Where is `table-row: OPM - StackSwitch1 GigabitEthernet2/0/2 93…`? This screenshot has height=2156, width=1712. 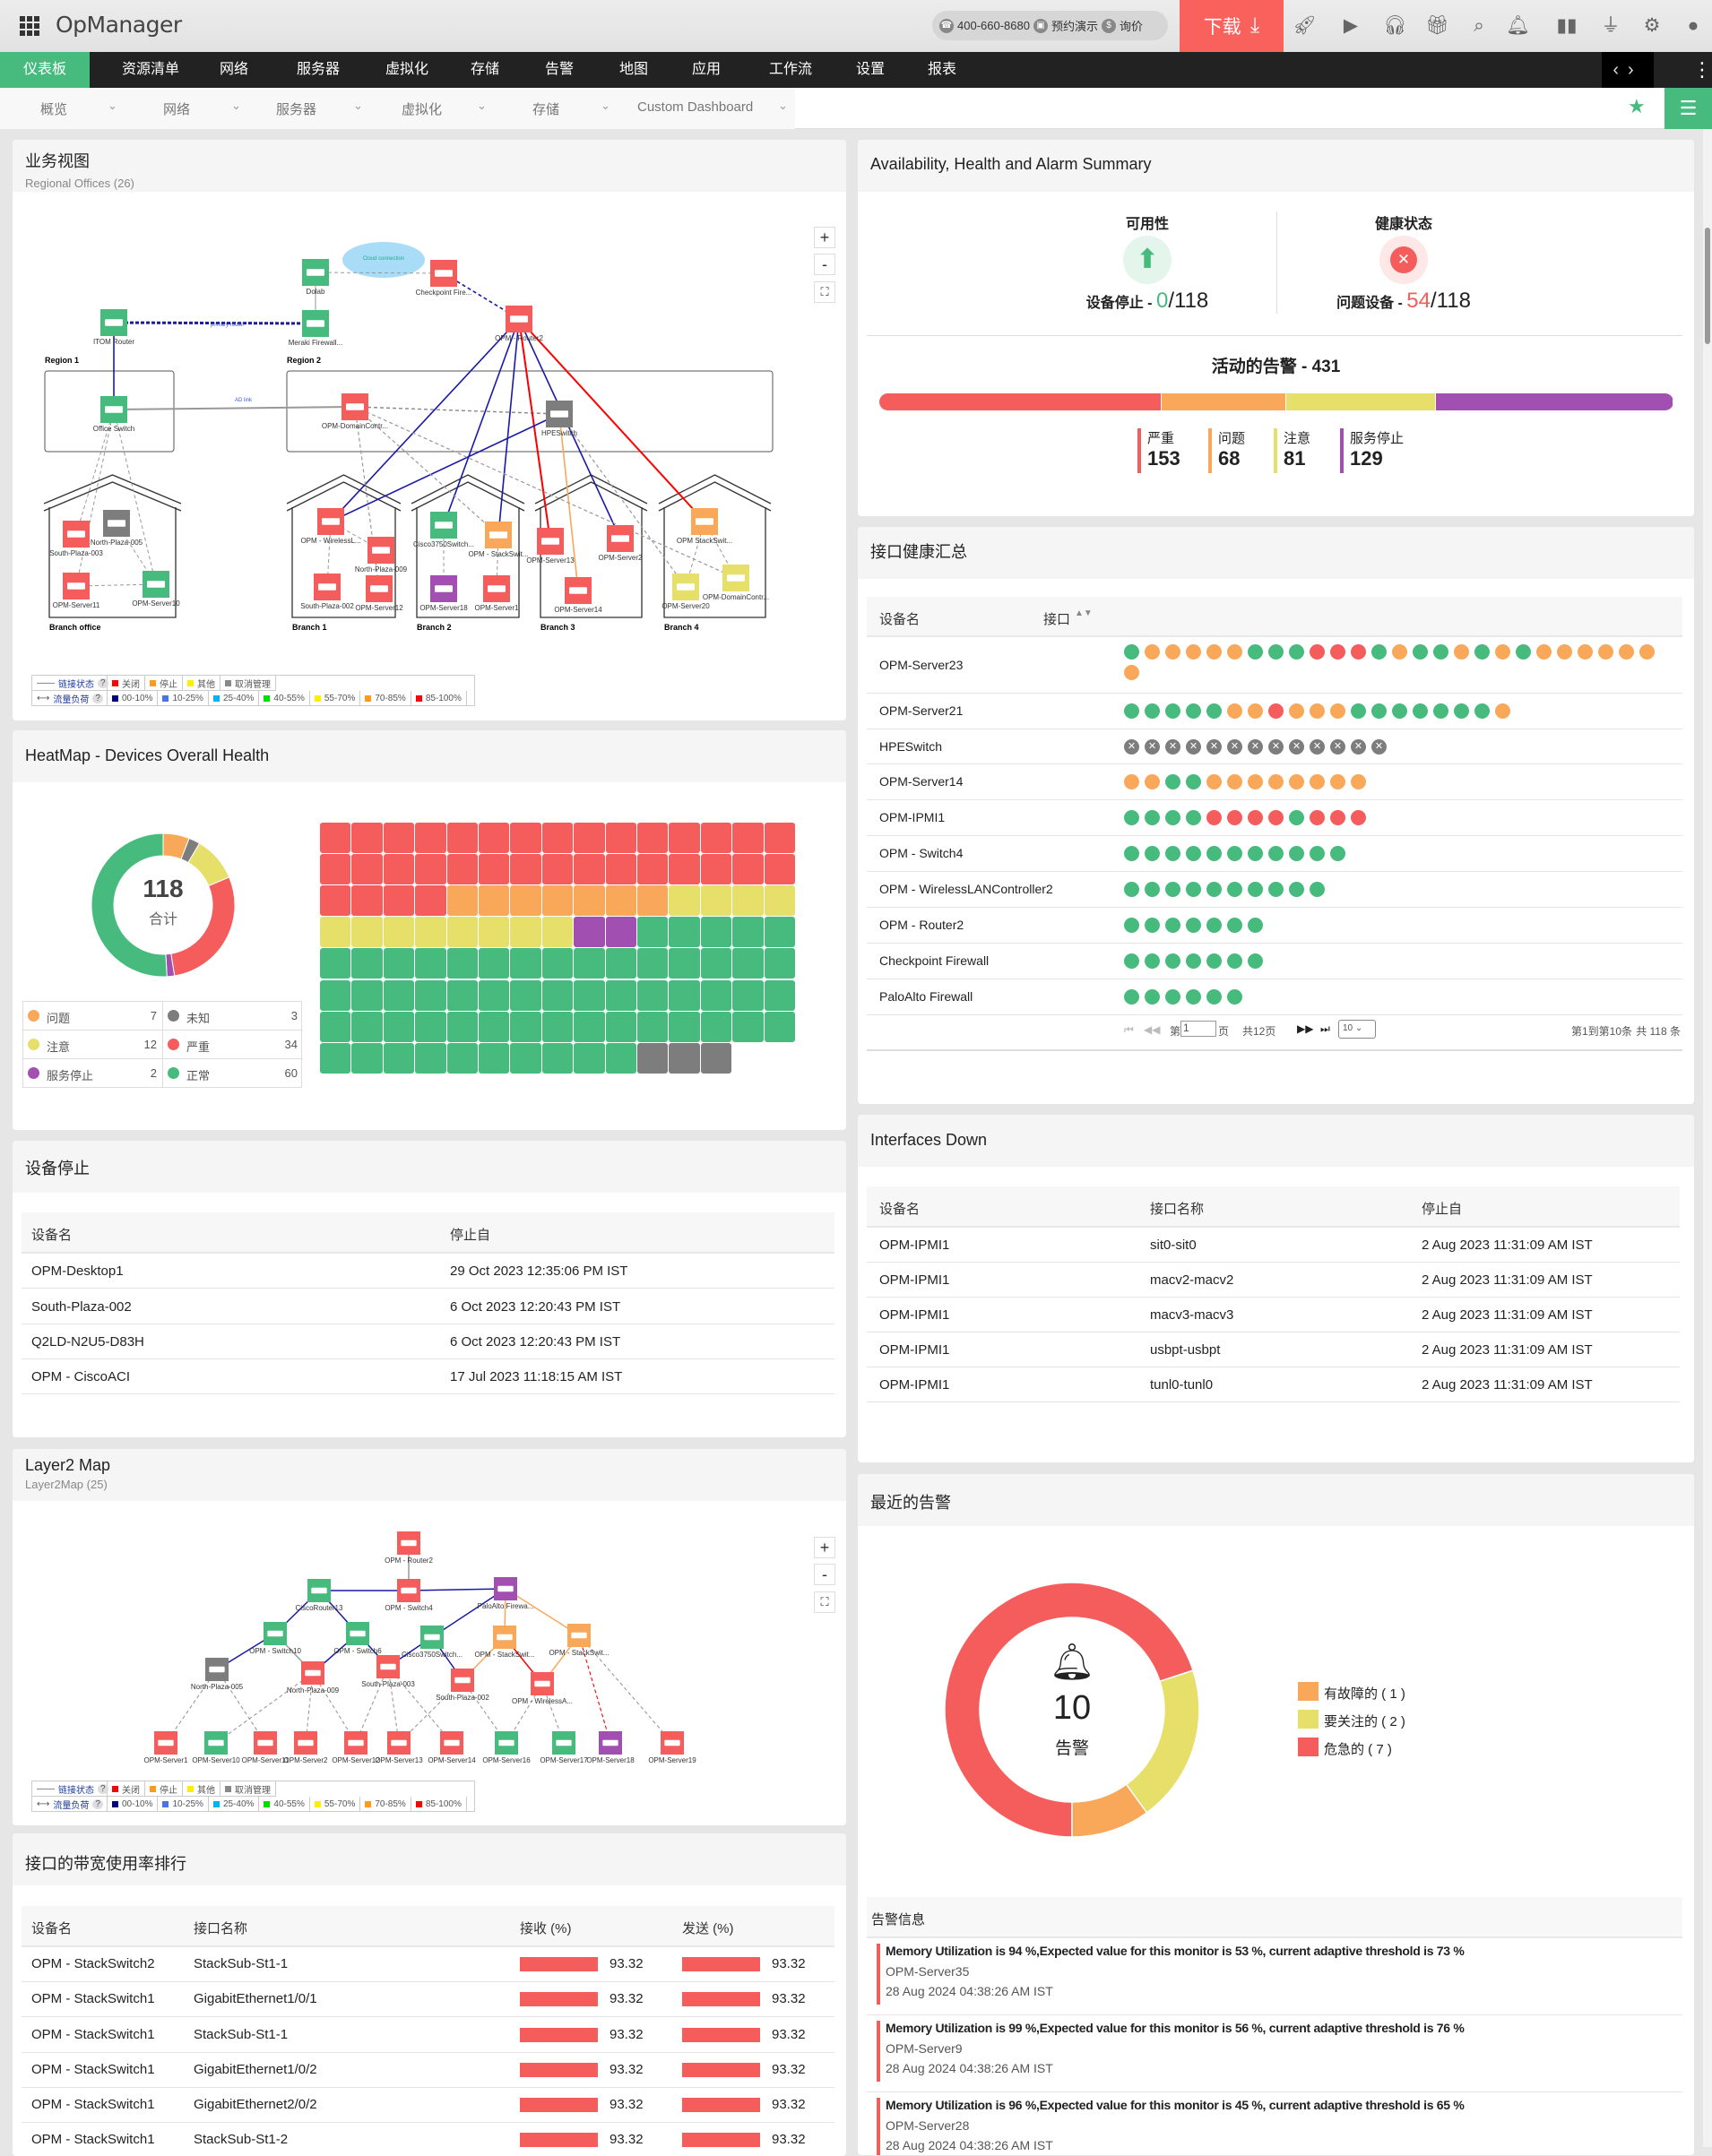 table-row: OPM - StackSwitch1 GigabitEthernet2/0/2 93… is located at coordinates (428, 2105).